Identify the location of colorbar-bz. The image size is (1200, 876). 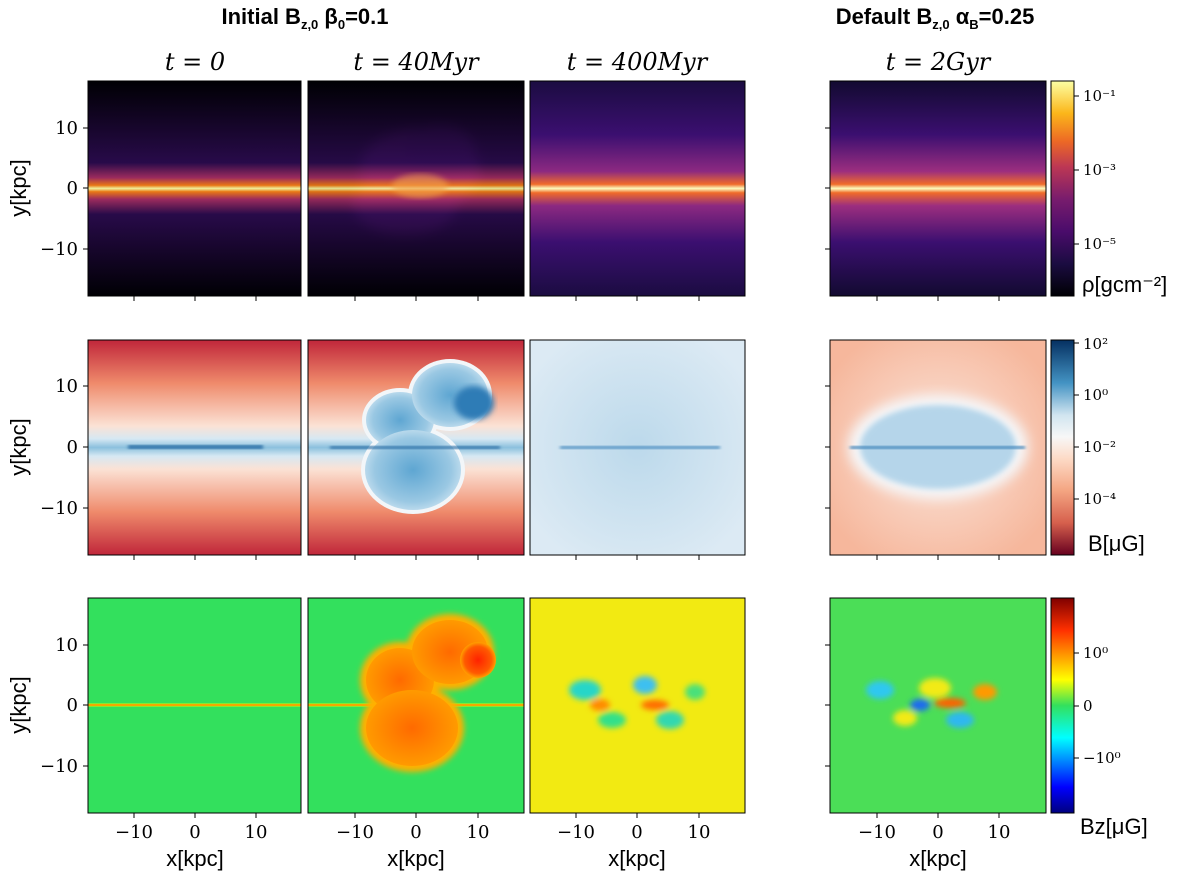
(1062, 705).